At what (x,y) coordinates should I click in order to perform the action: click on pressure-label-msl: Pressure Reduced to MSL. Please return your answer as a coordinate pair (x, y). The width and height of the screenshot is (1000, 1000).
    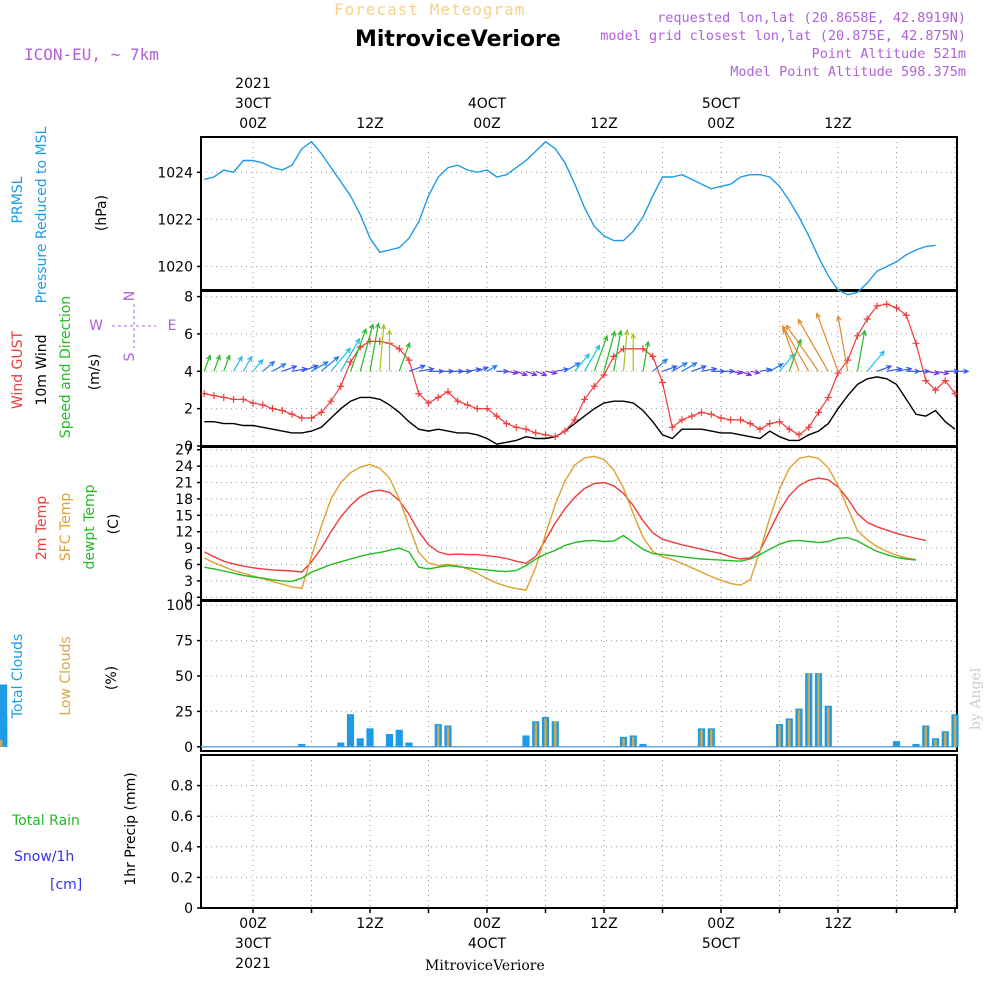
    Looking at the image, I should click on (42, 214).